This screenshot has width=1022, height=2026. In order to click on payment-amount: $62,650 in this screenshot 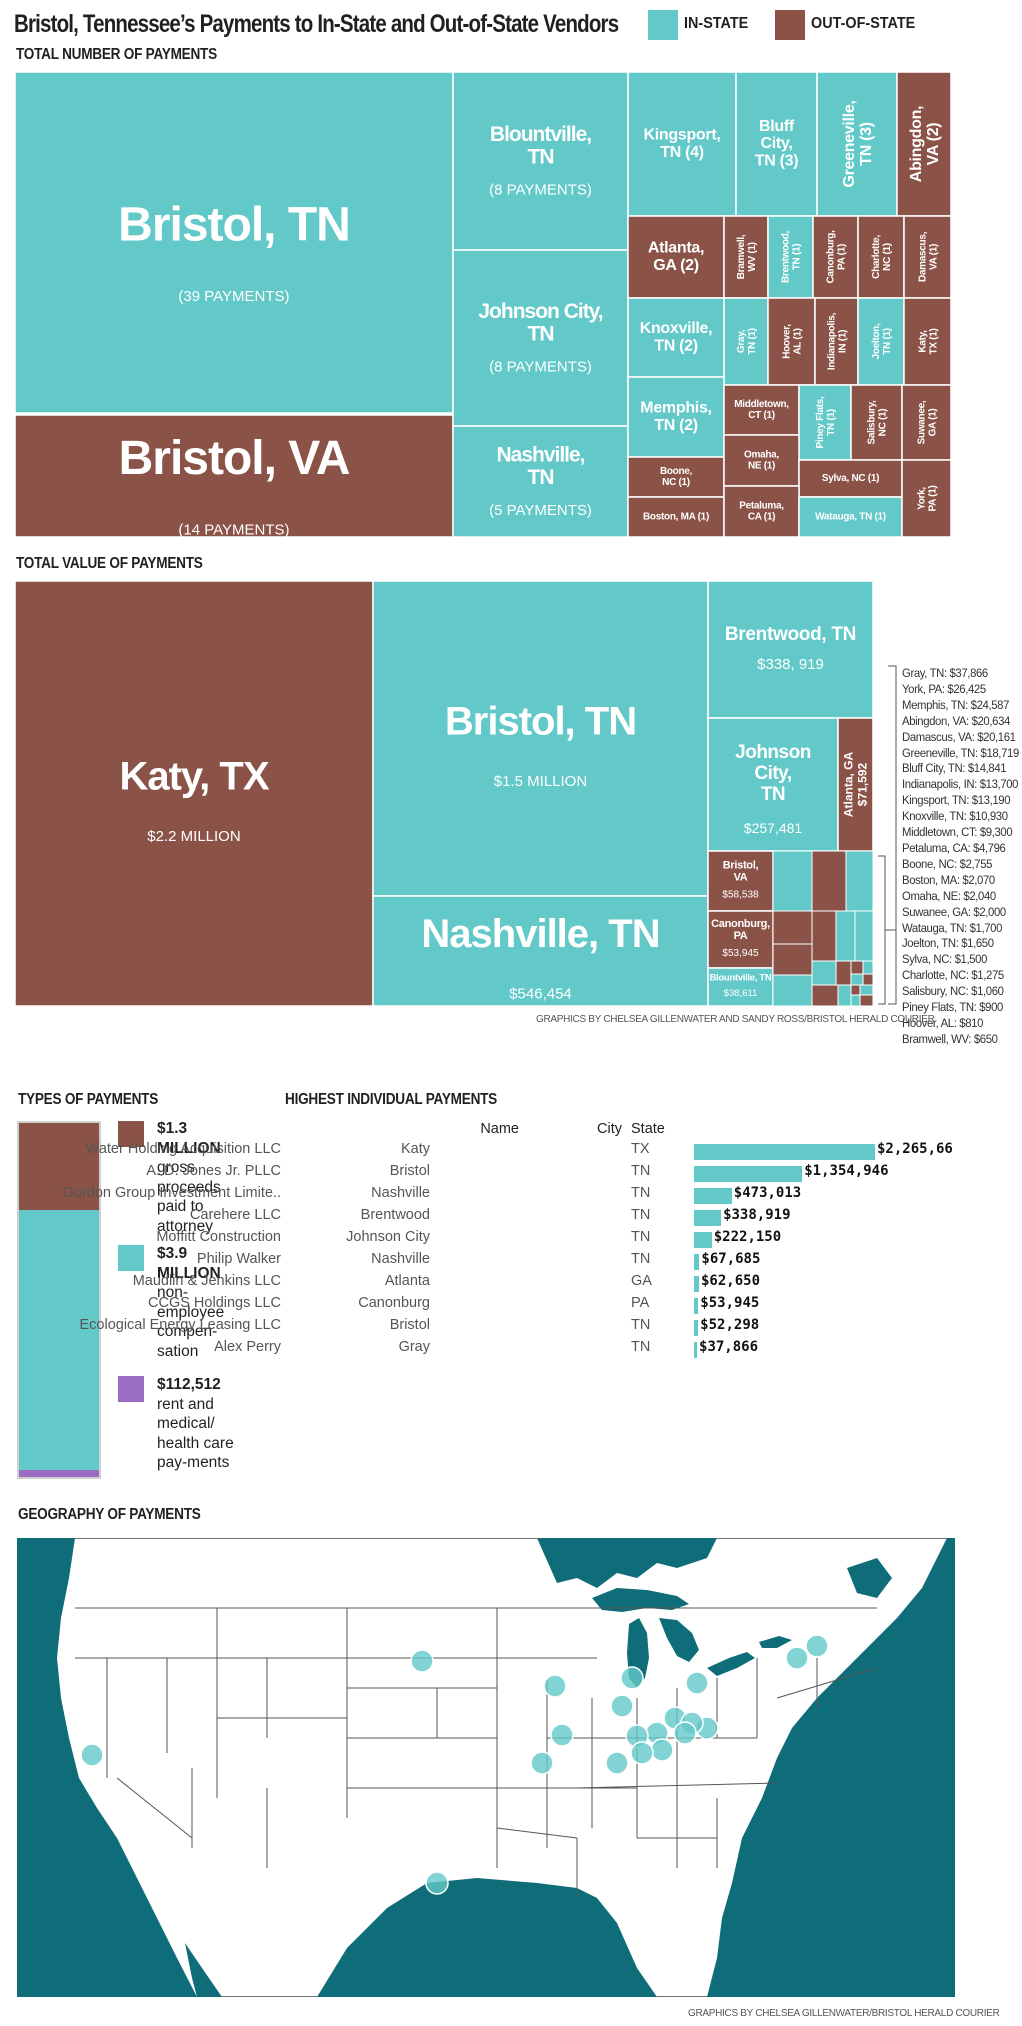, I will do `click(731, 1281)`.